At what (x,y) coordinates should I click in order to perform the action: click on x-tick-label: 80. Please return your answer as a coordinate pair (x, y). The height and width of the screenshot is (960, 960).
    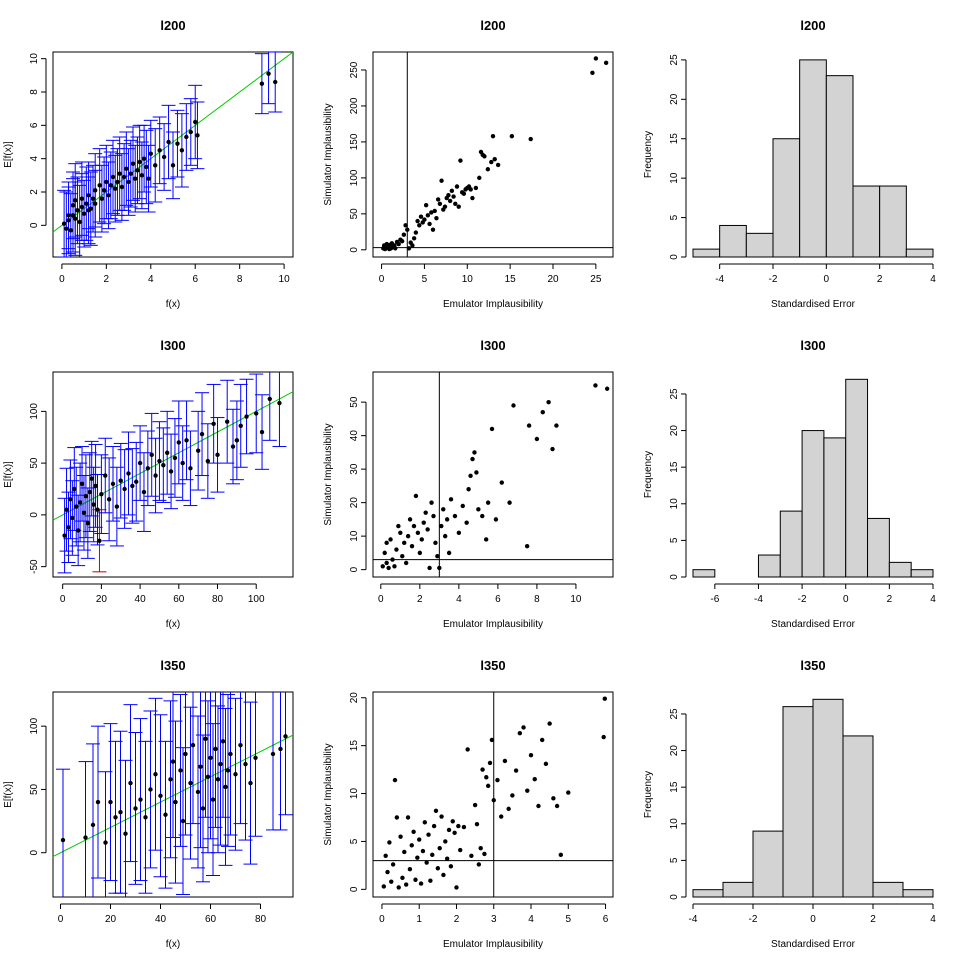
    Looking at the image, I should click on (218, 599).